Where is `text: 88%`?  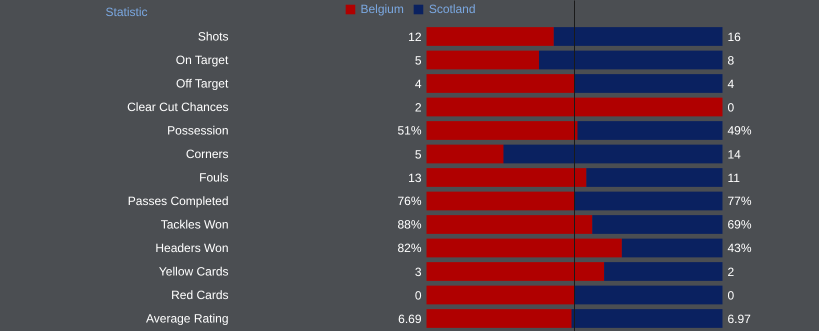
text: 88% is located at coordinates (409, 225).